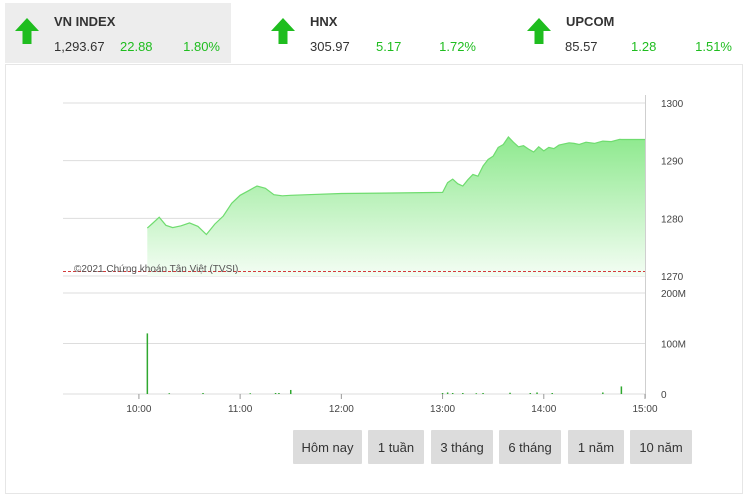 This screenshot has width=748, height=498. What do you see at coordinates (395, 186) in the screenshot?
I see `price-line` at bounding box center [395, 186].